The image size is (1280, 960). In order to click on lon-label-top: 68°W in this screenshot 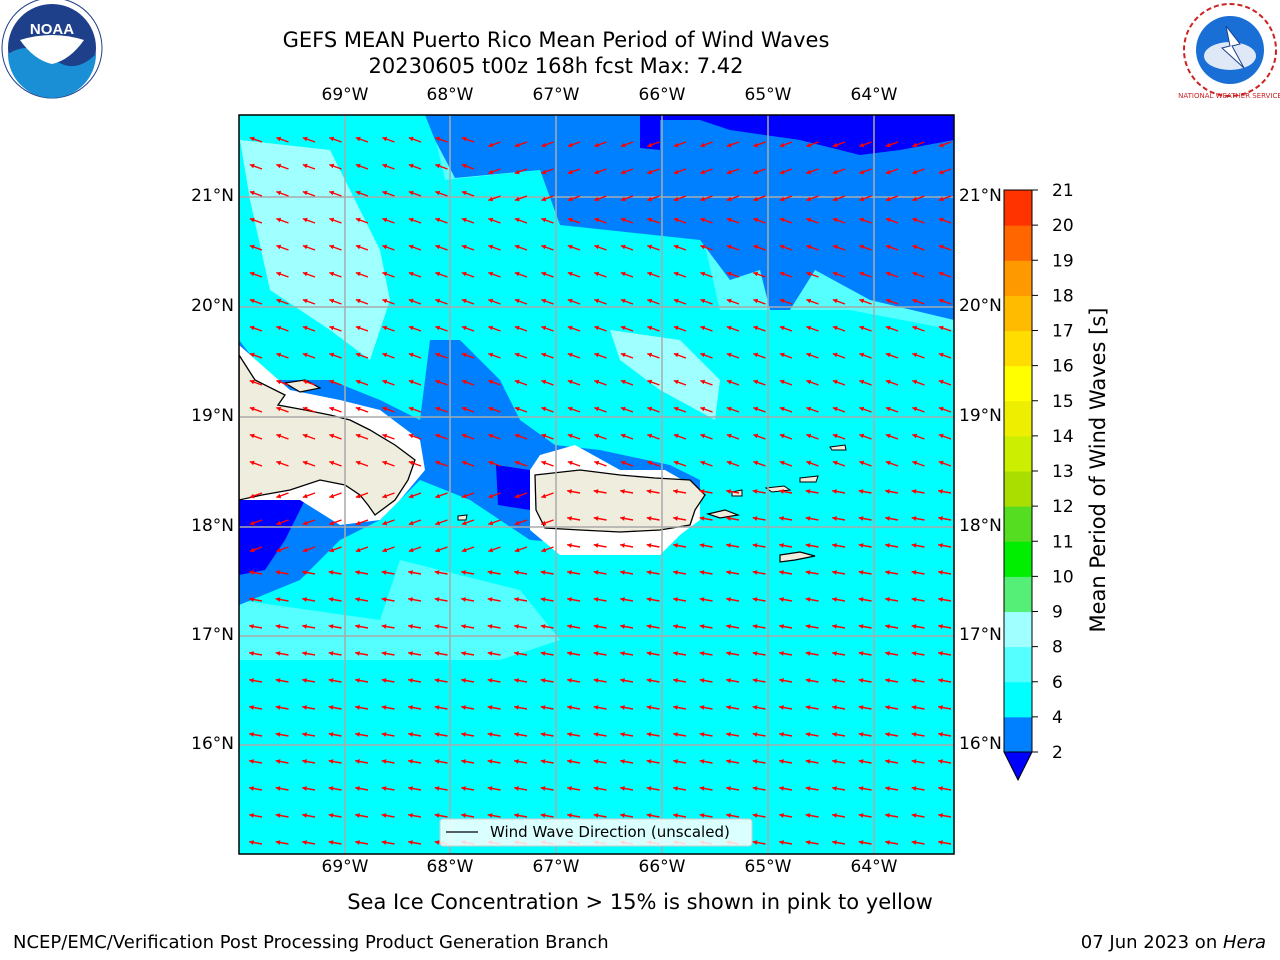, I will do `click(450, 95)`.